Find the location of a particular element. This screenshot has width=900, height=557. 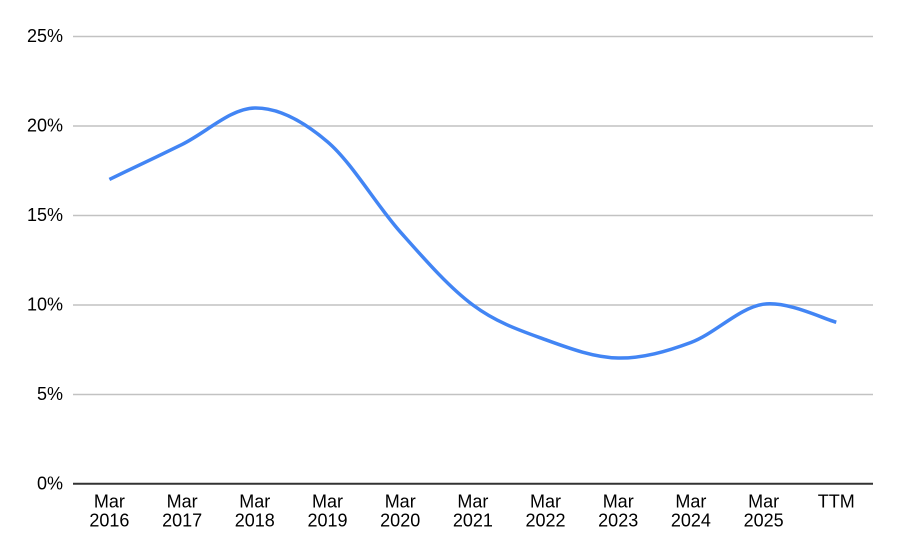

svg-text: TTM is located at coordinates (836, 502).